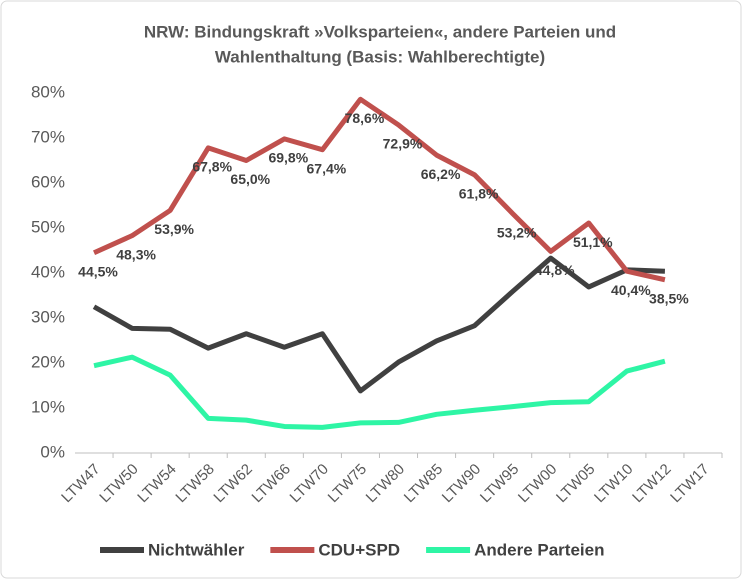 Image resolution: width=742 pixels, height=584 pixels. Describe the element at coordinates (441, 174) in the screenshot. I see `data-label: 66,2%` at that location.